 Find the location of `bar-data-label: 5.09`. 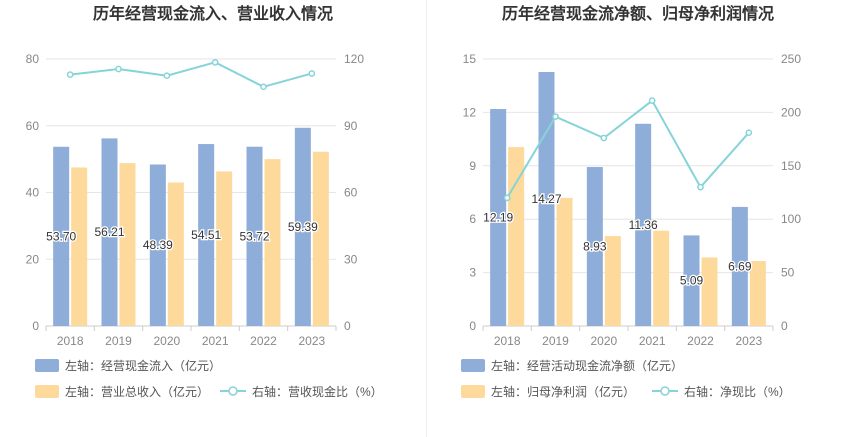

bar-data-label: 5.09 is located at coordinates (692, 281).